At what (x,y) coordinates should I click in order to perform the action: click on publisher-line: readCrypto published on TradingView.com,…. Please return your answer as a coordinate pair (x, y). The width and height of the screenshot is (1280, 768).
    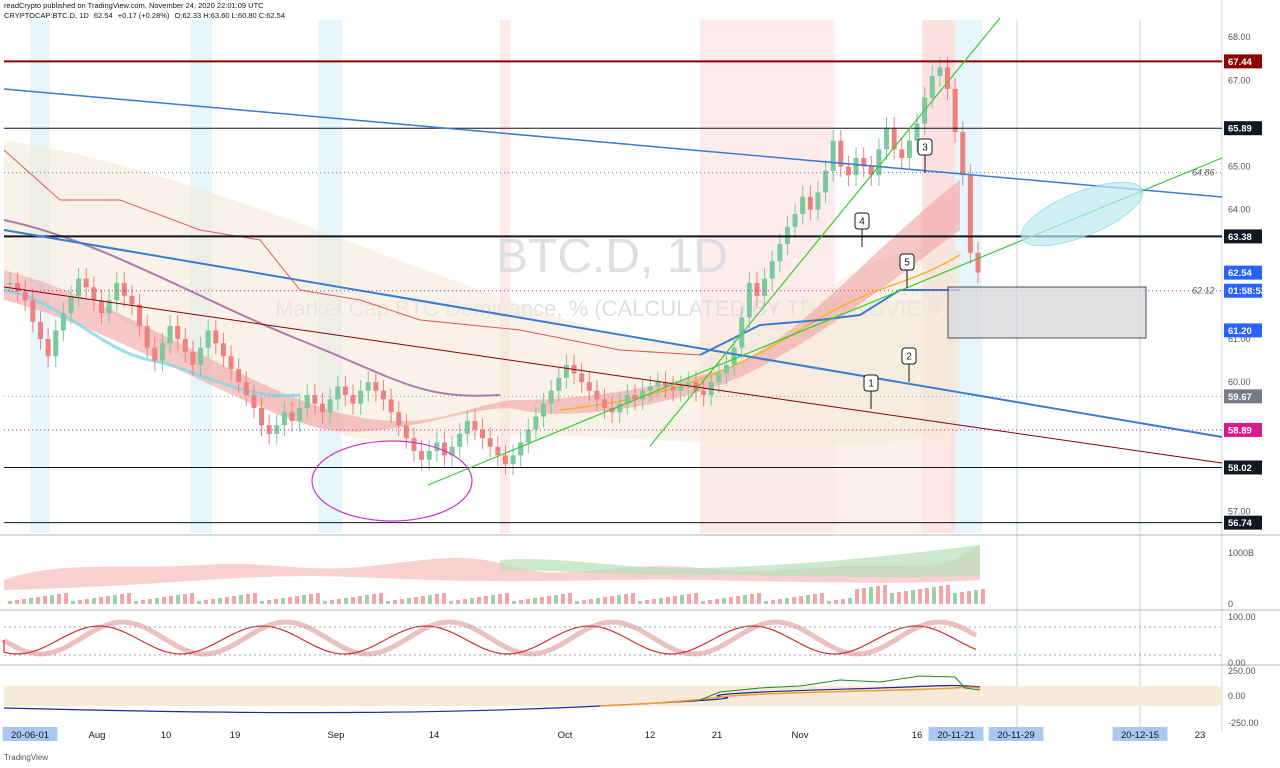
    Looking at the image, I should click on (134, 5).